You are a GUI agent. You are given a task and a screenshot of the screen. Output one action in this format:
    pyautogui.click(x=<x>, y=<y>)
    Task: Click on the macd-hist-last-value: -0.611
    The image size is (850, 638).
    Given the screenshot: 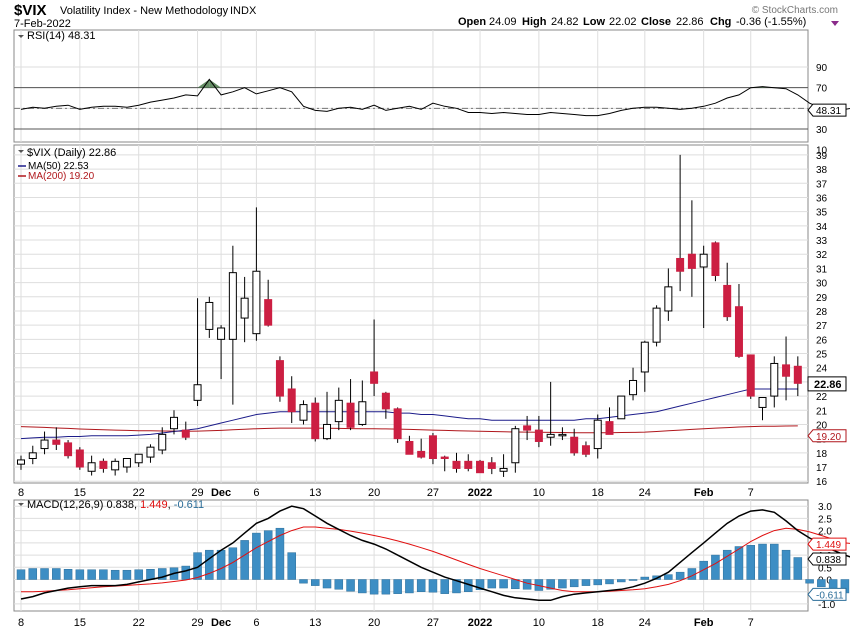 What is the action you would take?
    pyautogui.click(x=830, y=595)
    